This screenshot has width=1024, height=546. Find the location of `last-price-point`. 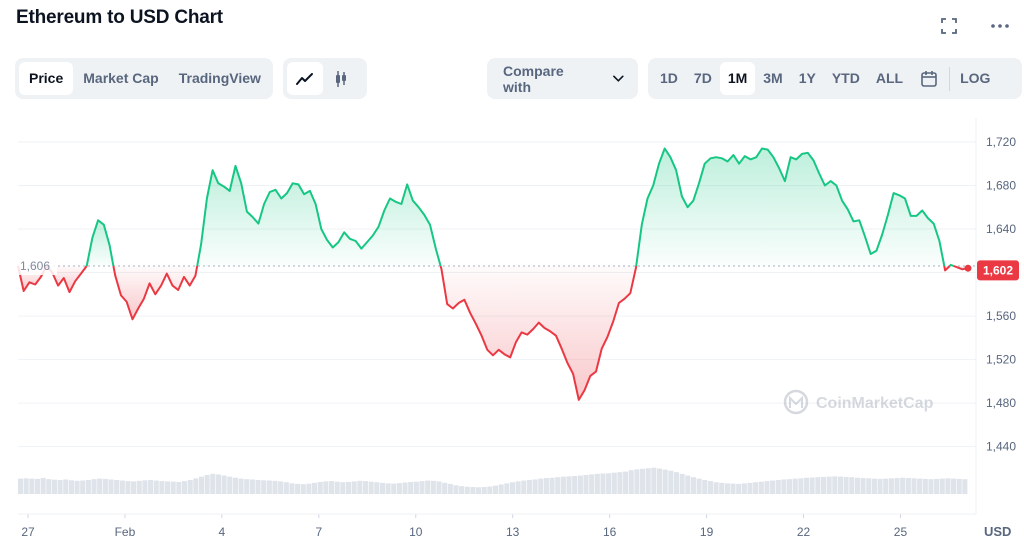

last-price-point is located at coordinates (968, 268).